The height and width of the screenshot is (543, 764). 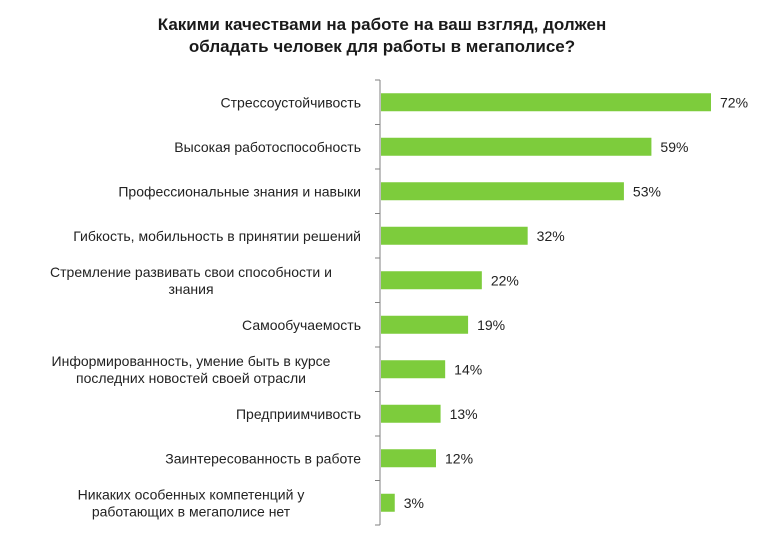 What do you see at coordinates (267, 147) in the screenshot?
I see `category-label: Высокая работоспособность` at bounding box center [267, 147].